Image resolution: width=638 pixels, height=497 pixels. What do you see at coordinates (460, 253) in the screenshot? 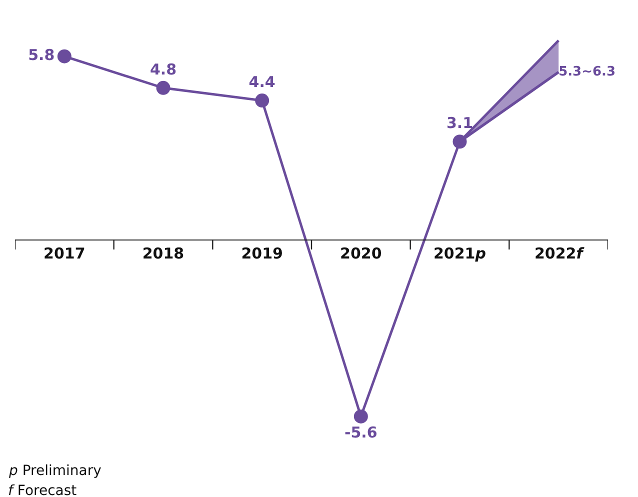
I see `x-tick-label: 2021p` at bounding box center [460, 253].